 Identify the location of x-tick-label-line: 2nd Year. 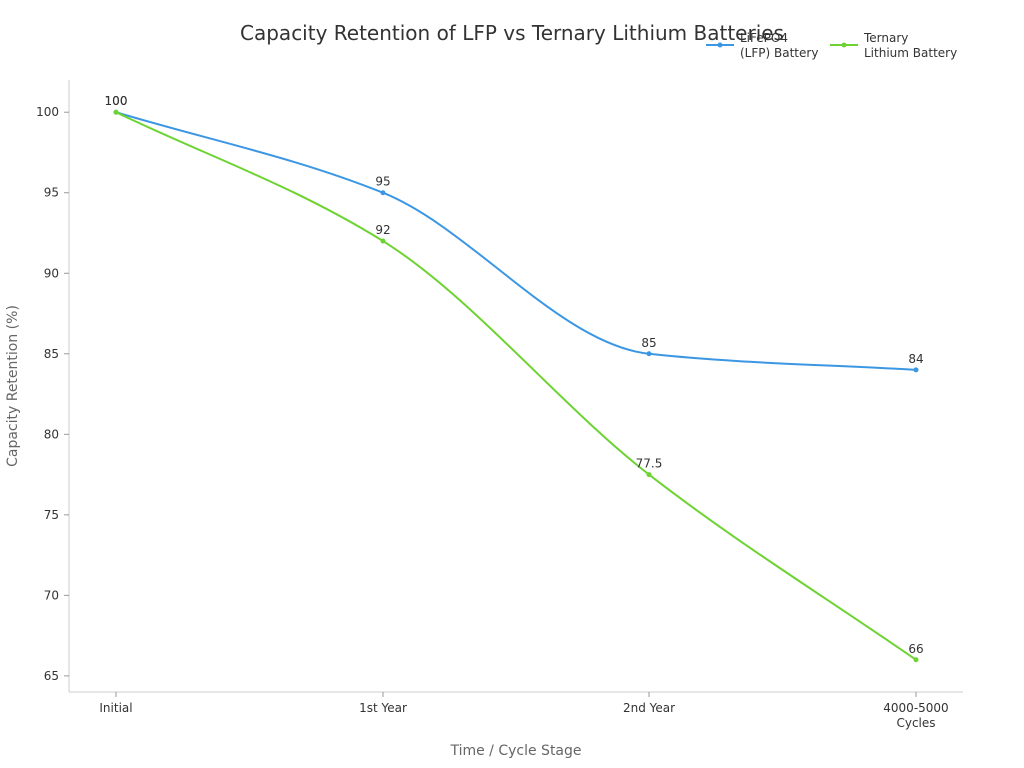
(649, 708).